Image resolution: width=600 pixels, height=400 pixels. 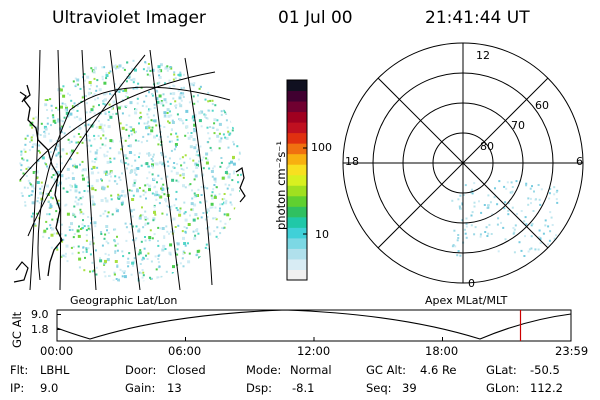 I want to click on glon-value: 112.2, so click(x=546, y=388).